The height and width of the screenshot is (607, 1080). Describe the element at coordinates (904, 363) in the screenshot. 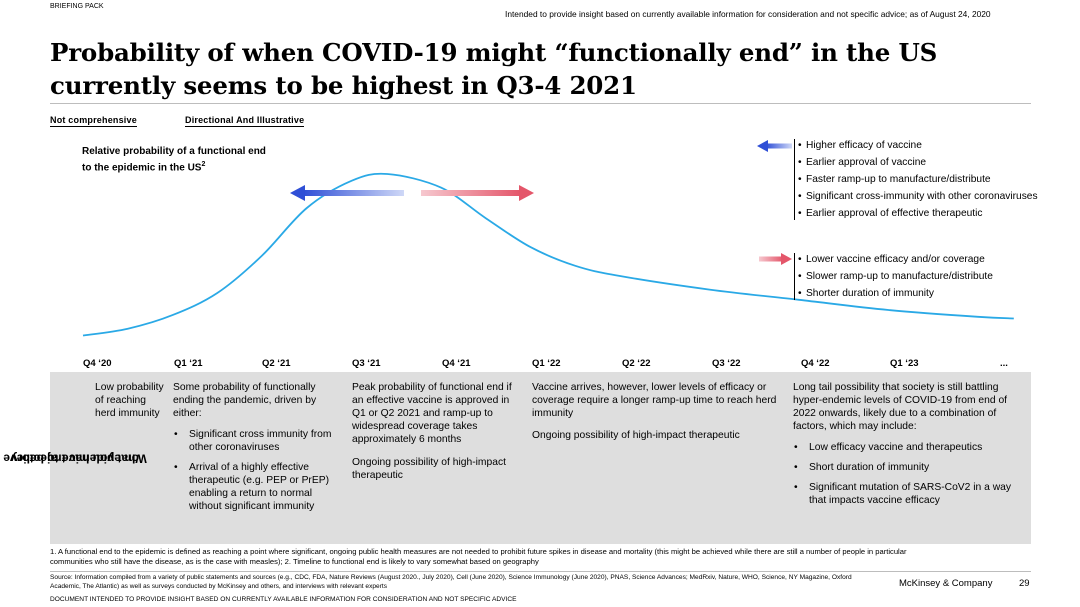

I see `x-tick-label: Q1 ‘23` at that location.